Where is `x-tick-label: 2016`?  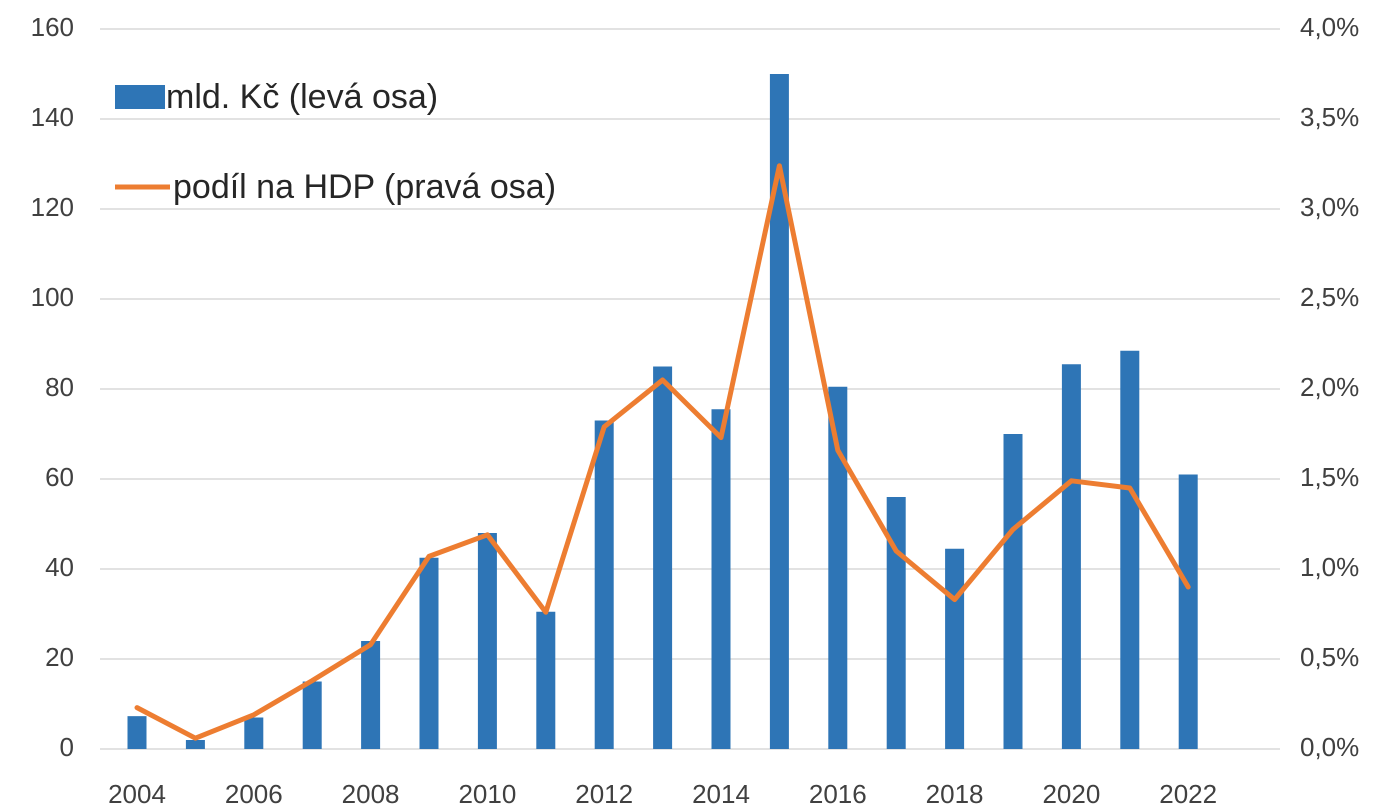
x-tick-label: 2016 is located at coordinates (838, 794).